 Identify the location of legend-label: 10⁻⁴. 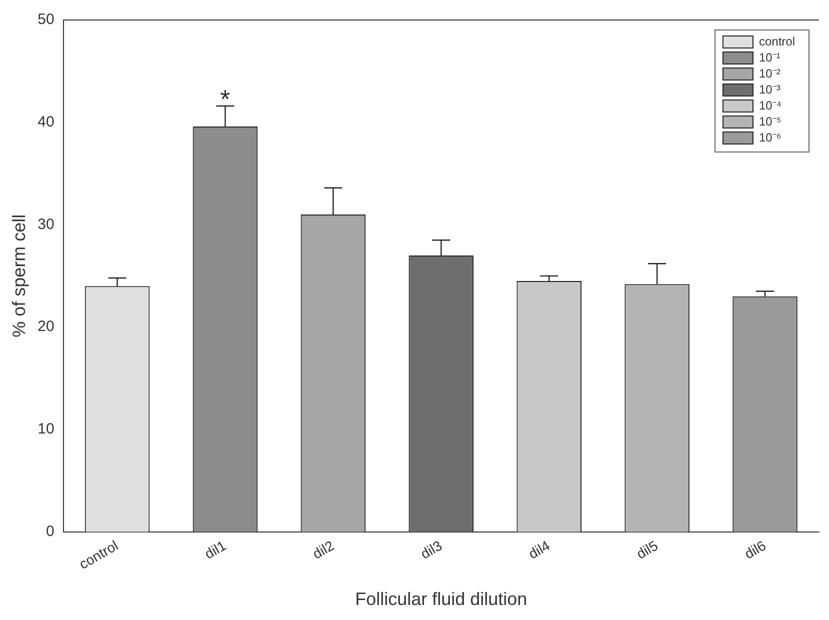
(770, 105).